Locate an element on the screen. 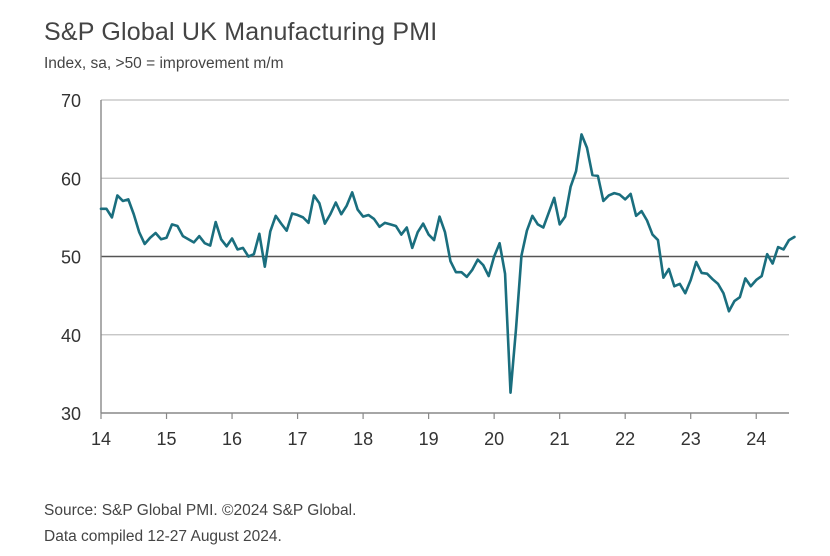 This screenshot has height=556, width=830. x-tick-label: 19 is located at coordinates (429, 439).